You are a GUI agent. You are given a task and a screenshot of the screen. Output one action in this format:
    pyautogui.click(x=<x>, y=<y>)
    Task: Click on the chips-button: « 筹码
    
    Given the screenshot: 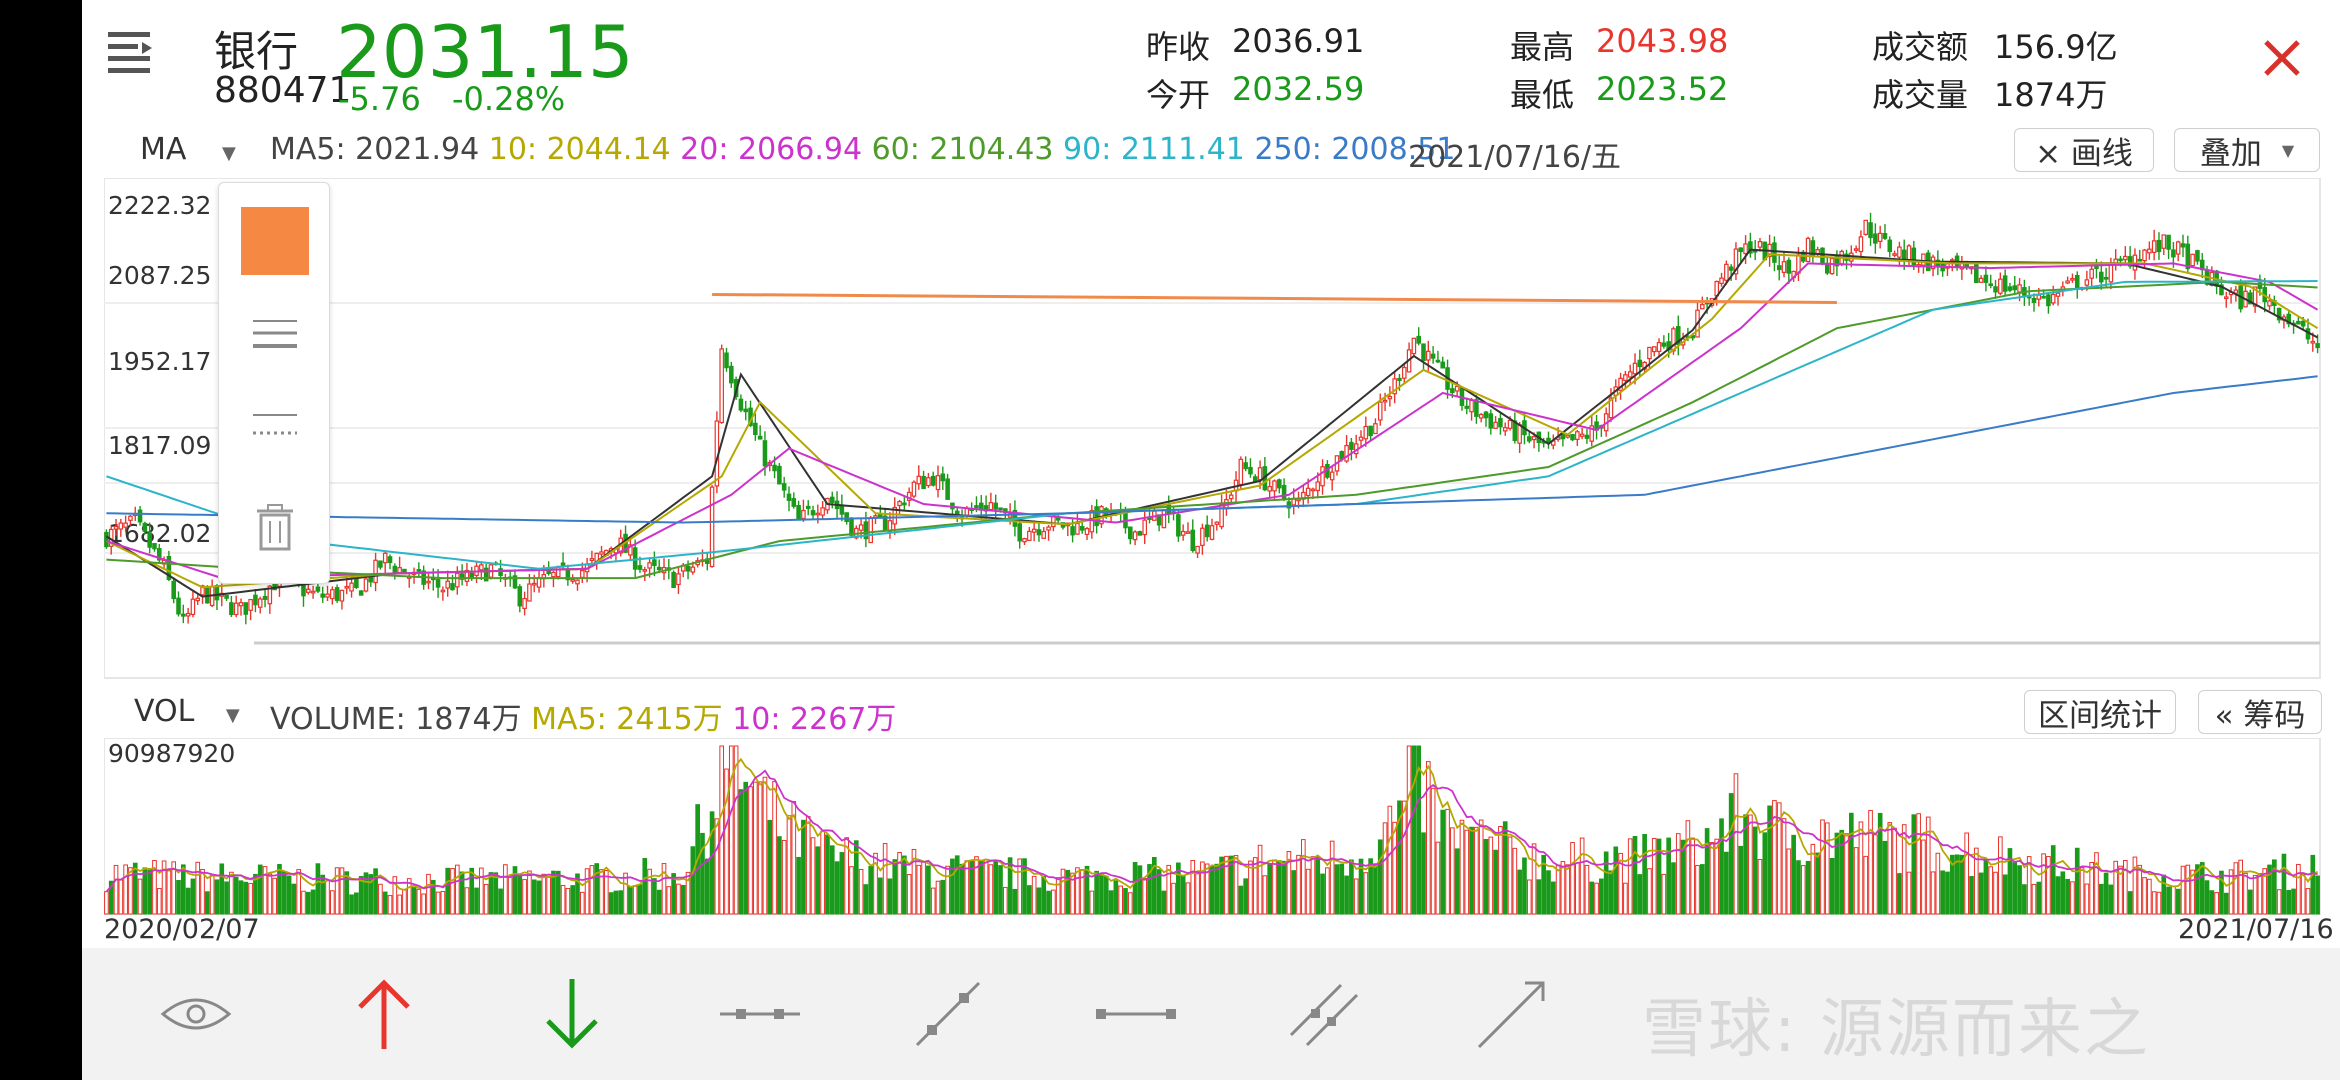 What is the action you would take?
    pyautogui.click(x=2260, y=712)
    